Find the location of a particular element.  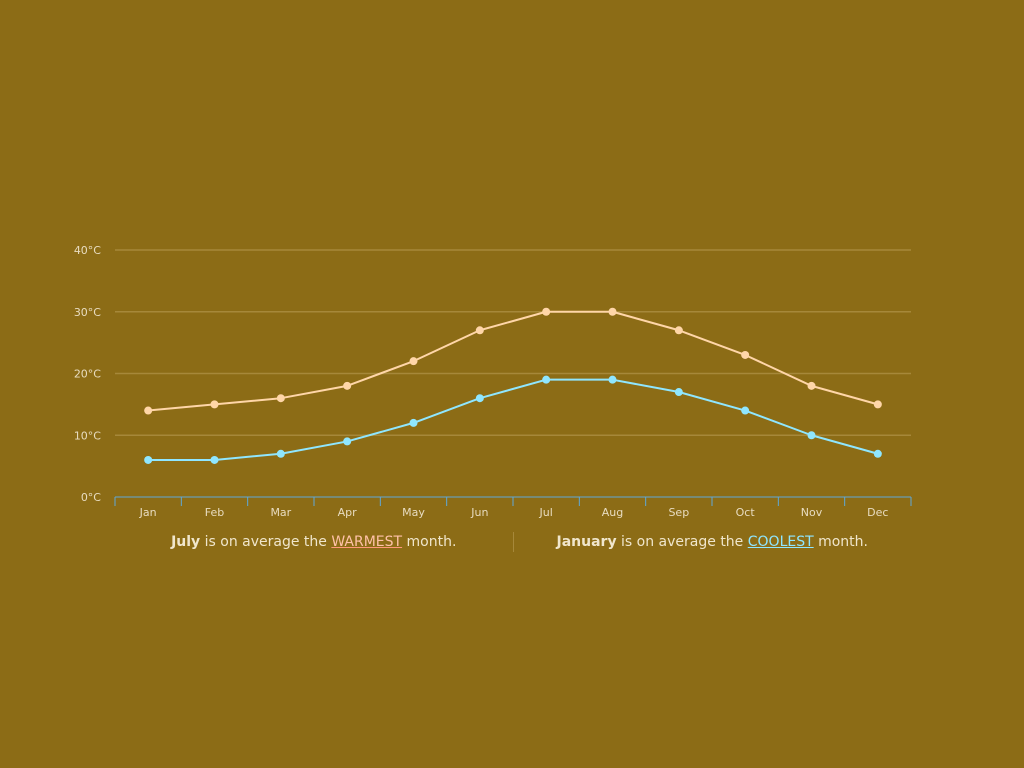

x-axis is located at coordinates (513, 501).